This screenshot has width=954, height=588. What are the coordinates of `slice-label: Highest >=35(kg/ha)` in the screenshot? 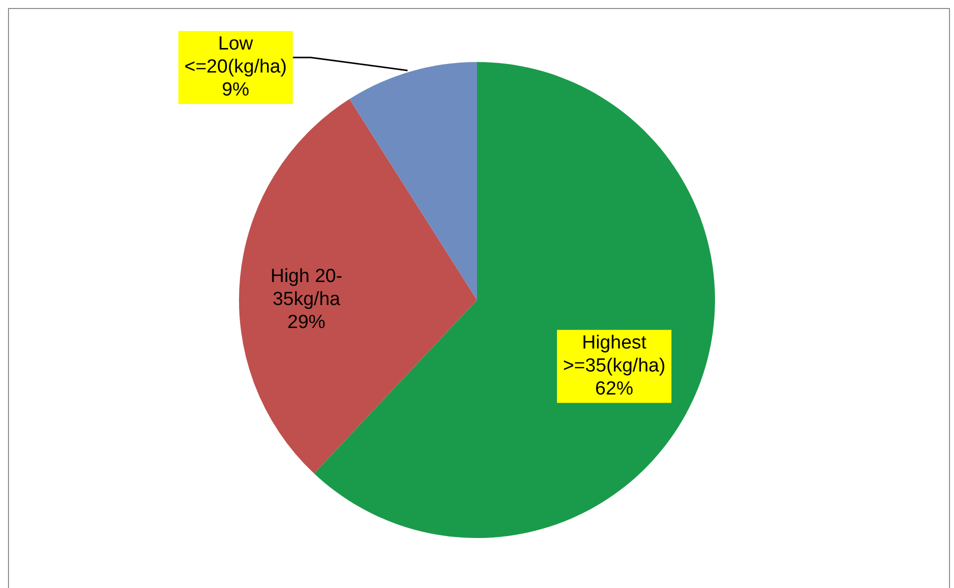 It's located at (614, 354).